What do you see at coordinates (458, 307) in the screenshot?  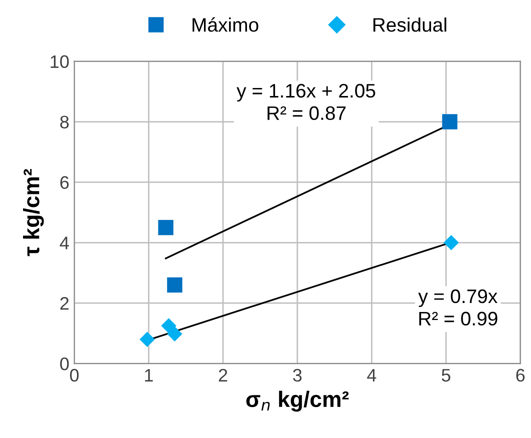 I see `annotation: y = 0.79x R² = 0.99` at bounding box center [458, 307].